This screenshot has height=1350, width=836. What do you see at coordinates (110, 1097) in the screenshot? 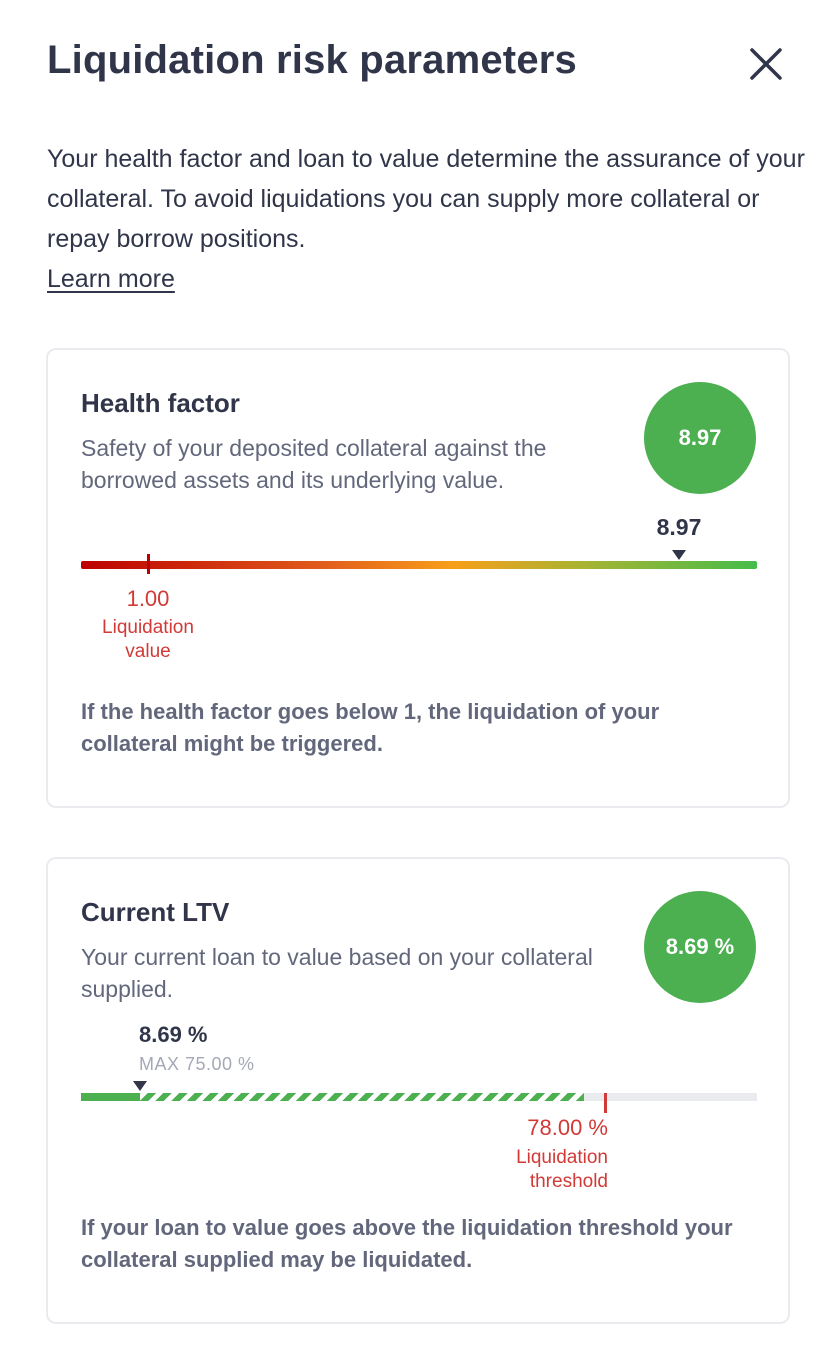
I see `ltv-bar-fill` at bounding box center [110, 1097].